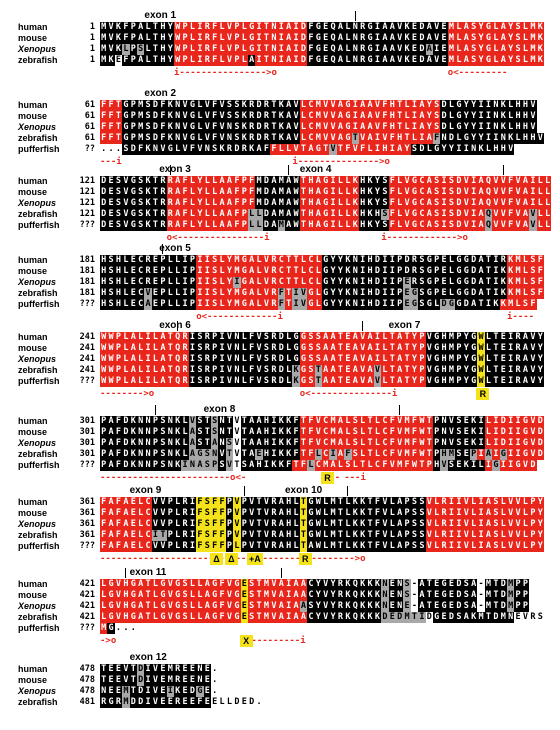 The image size is (560, 730). I want to click on residue-number: 361, so click(87, 535).